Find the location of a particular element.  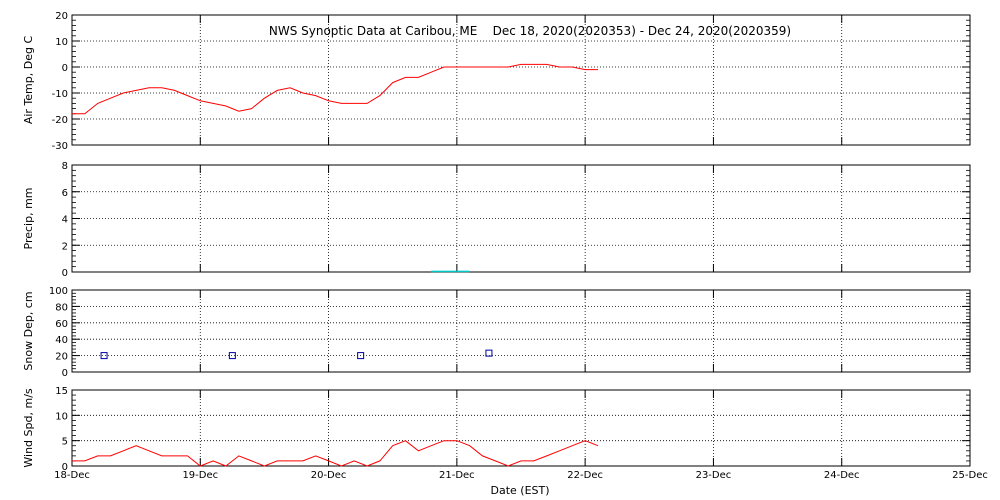

air-temp-ytick-label: 20 is located at coordinates (61, 16).